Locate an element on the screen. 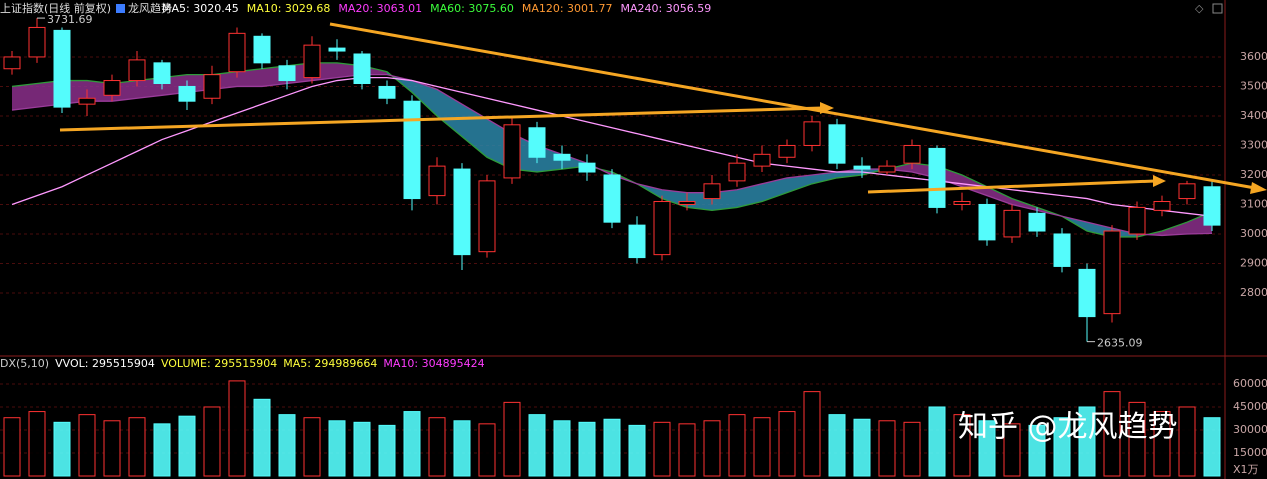 The width and height of the screenshot is (1267, 479). annotation: 2635.09 is located at coordinates (1120, 343).